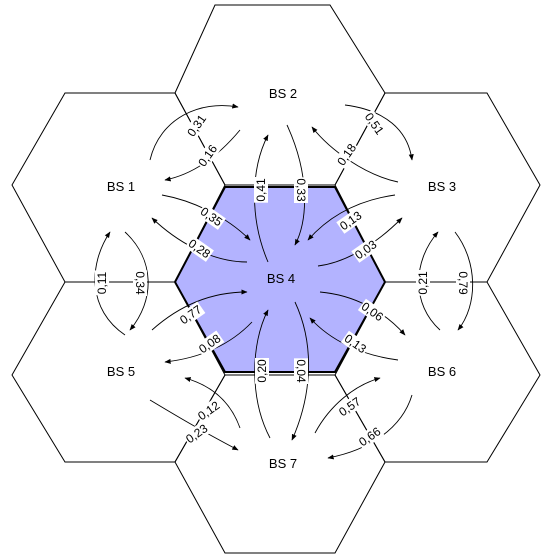 This screenshot has width=545, height=558. Describe the element at coordinates (121, 186) in the screenshot. I see `label-bs1: BS 1` at that location.